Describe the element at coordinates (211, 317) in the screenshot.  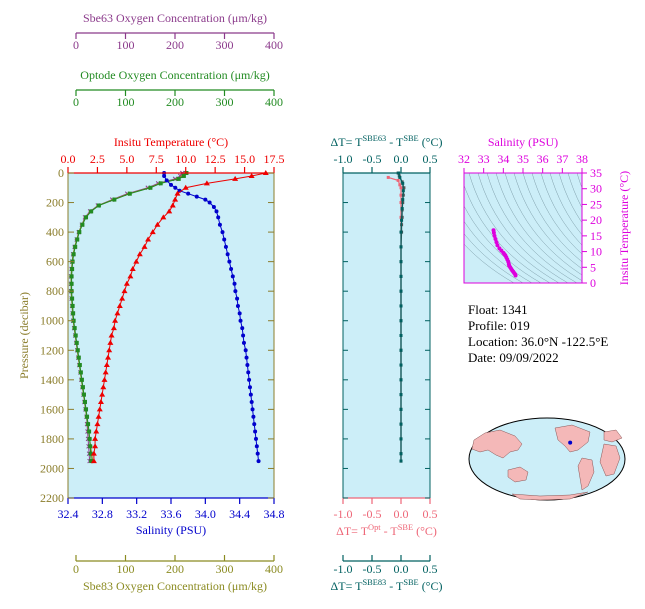
I see `salinity-line` at that location.